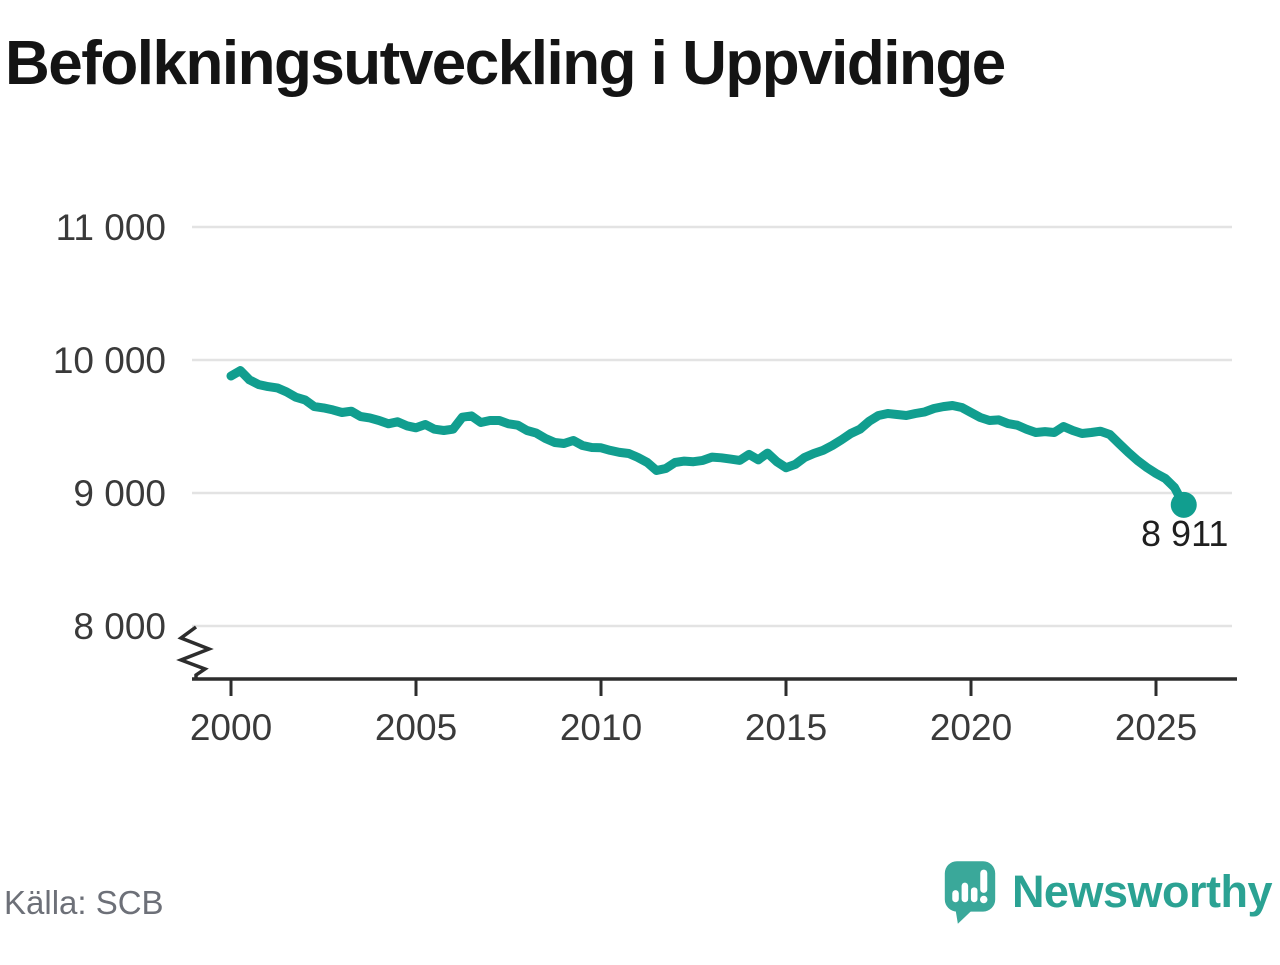 This screenshot has height=965, width=1280. Describe the element at coordinates (970, 892) in the screenshot. I see `newsworthy-logo-icon` at that location.